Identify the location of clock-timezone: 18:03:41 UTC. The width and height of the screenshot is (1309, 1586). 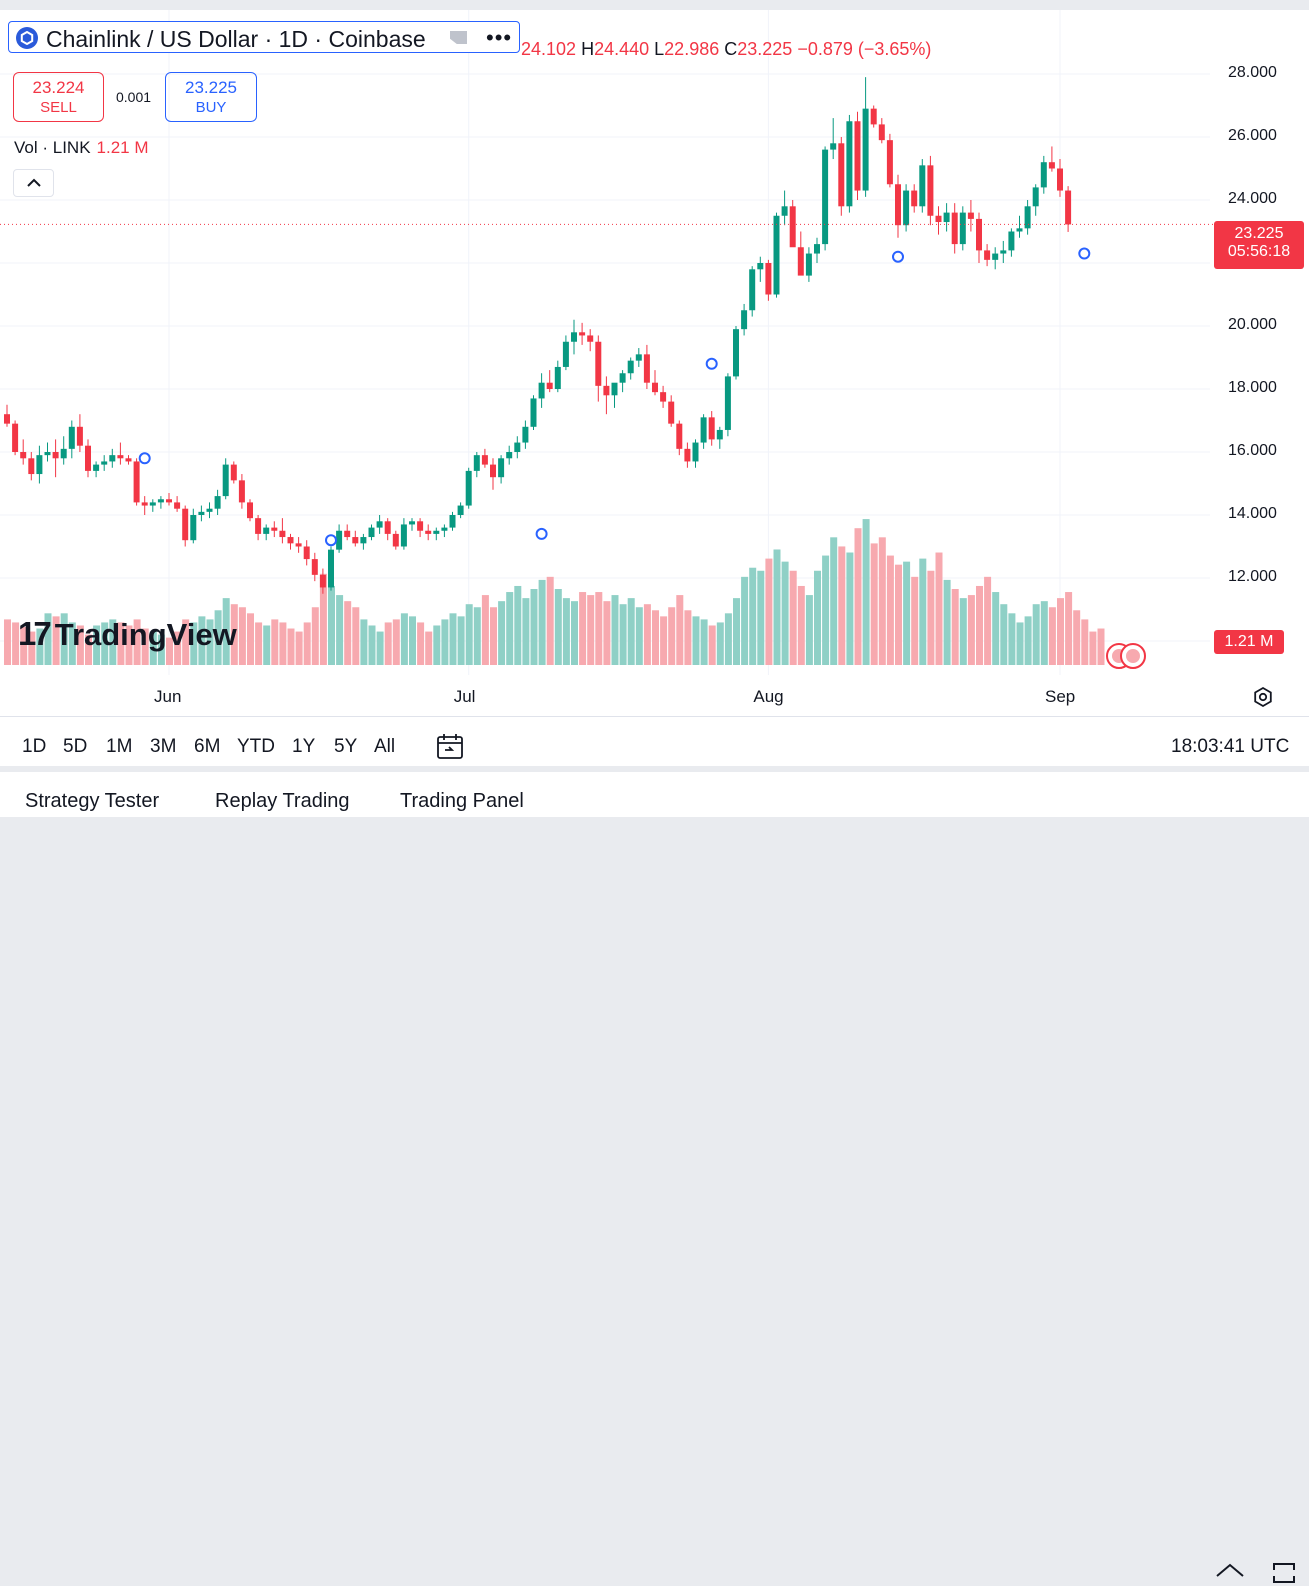
(1230, 746).